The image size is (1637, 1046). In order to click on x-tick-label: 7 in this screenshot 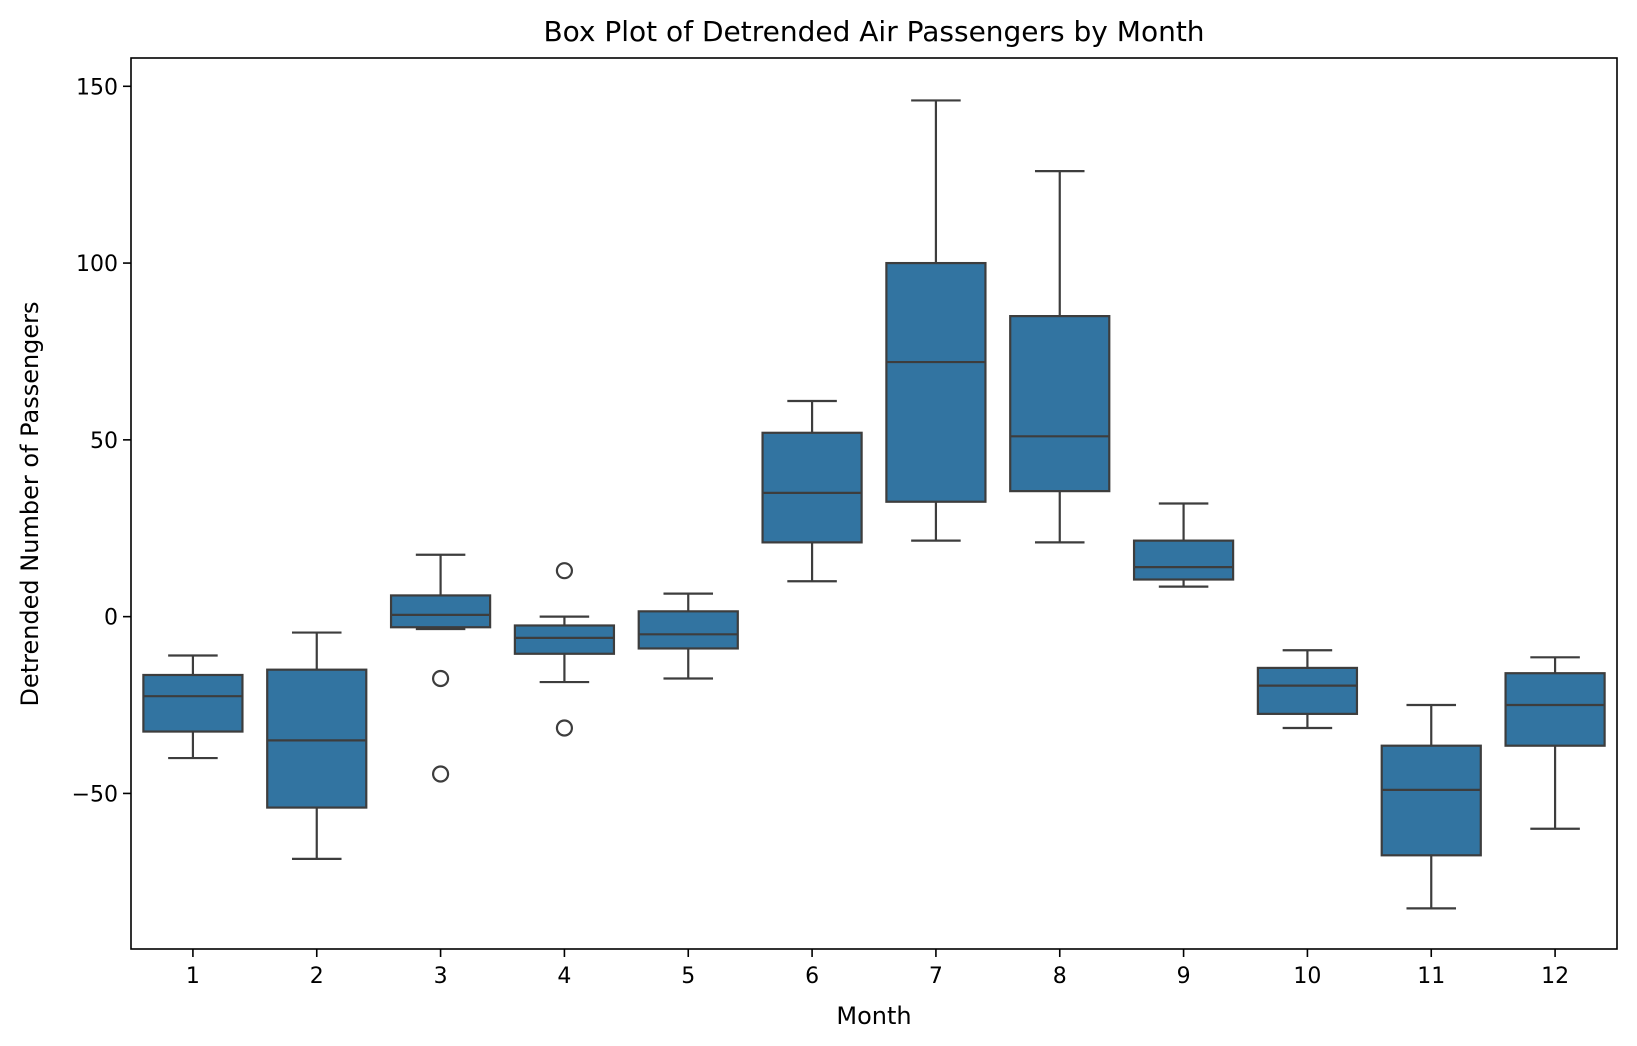, I will do `click(936, 976)`.